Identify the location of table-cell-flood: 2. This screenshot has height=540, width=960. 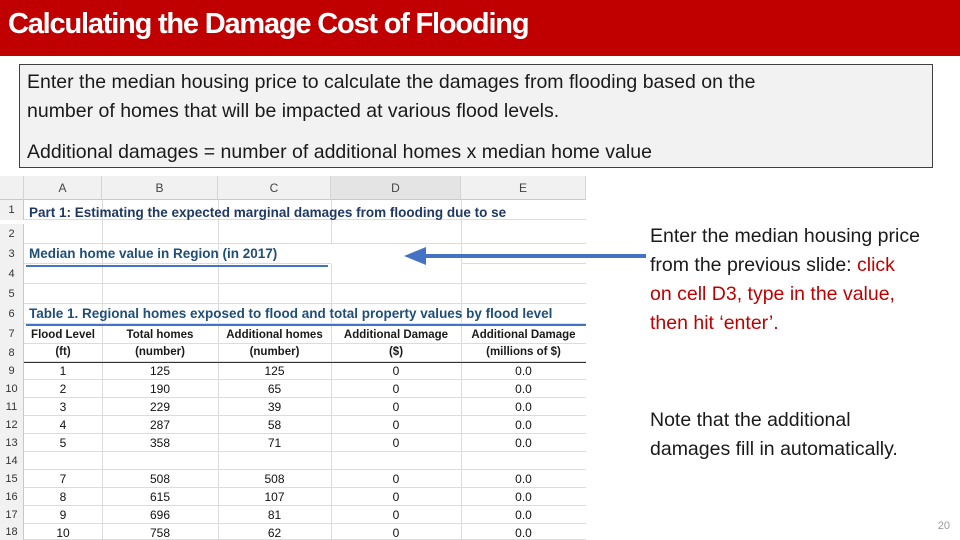
(63, 389).